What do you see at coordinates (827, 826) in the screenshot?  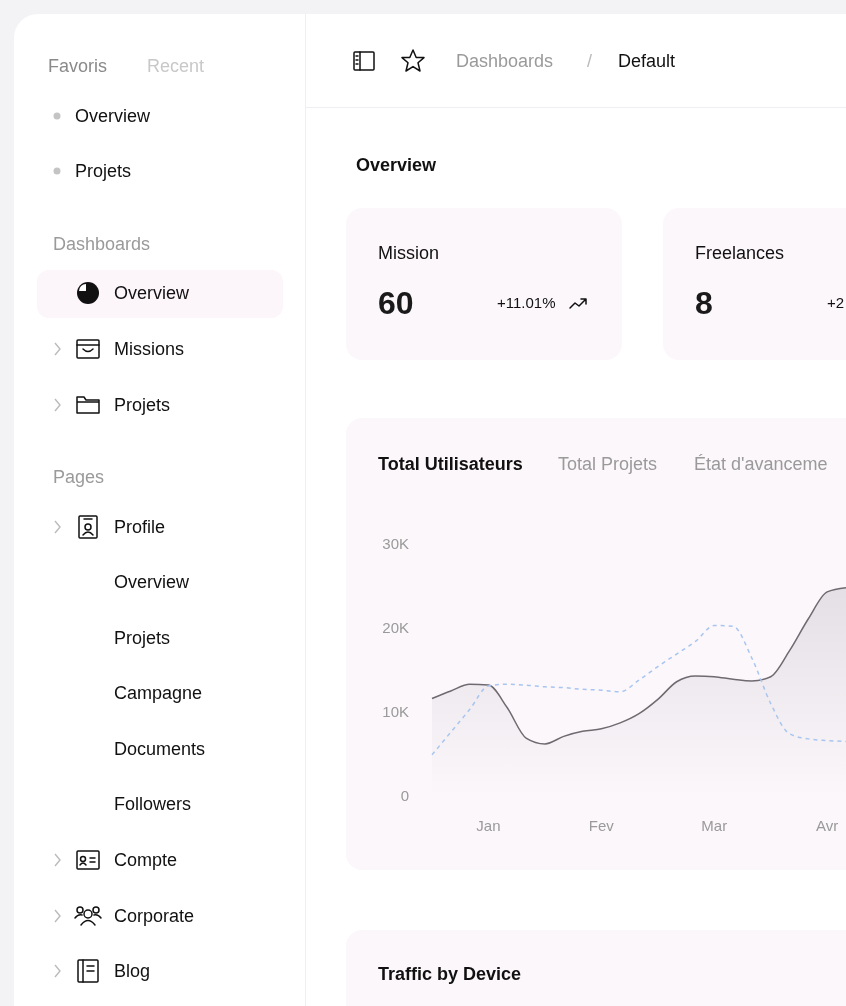 I see `x-tick-label: Avr` at bounding box center [827, 826].